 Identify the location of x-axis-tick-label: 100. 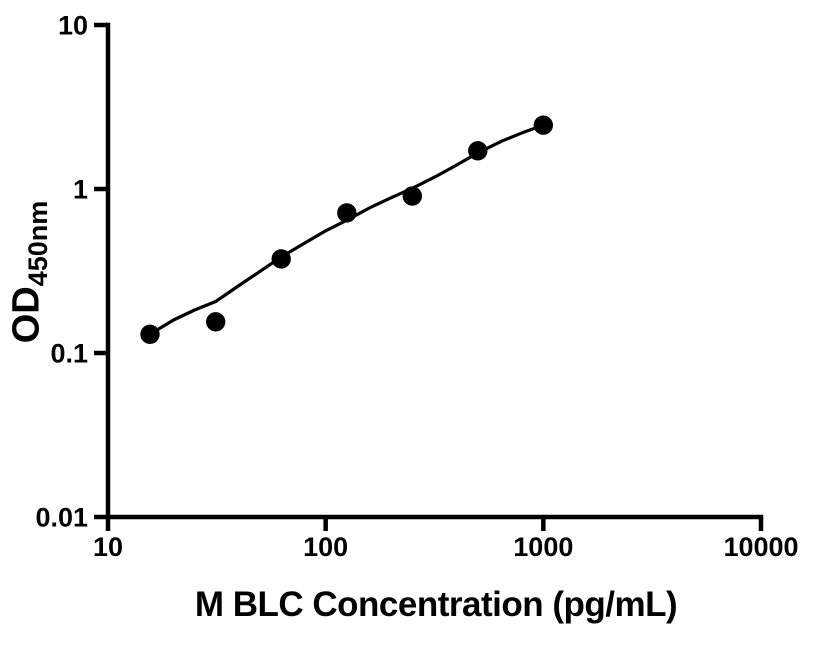
(325, 547).